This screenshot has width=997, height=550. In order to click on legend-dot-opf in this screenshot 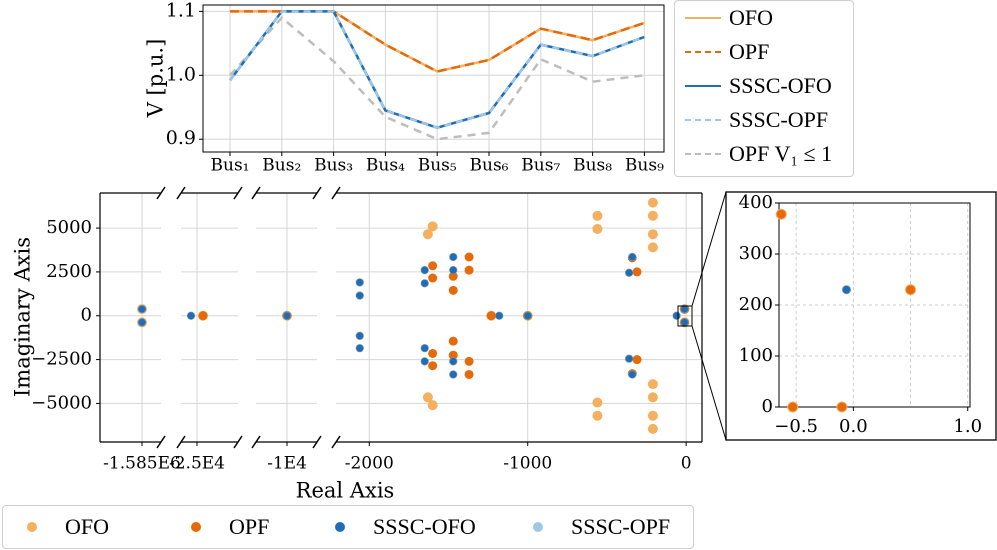, I will do `click(196, 527)`.